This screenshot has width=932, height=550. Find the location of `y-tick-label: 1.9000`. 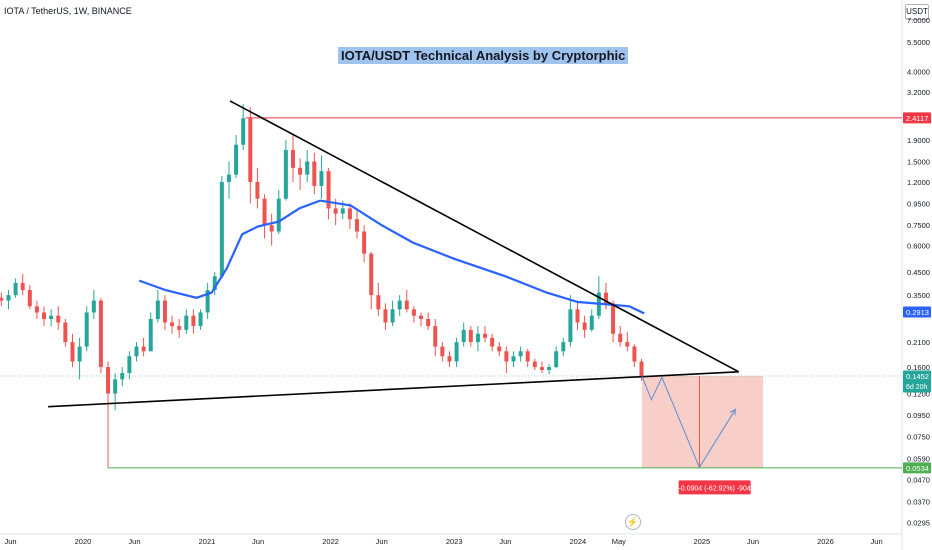

y-tick-label: 1.9000 is located at coordinates (918, 140).